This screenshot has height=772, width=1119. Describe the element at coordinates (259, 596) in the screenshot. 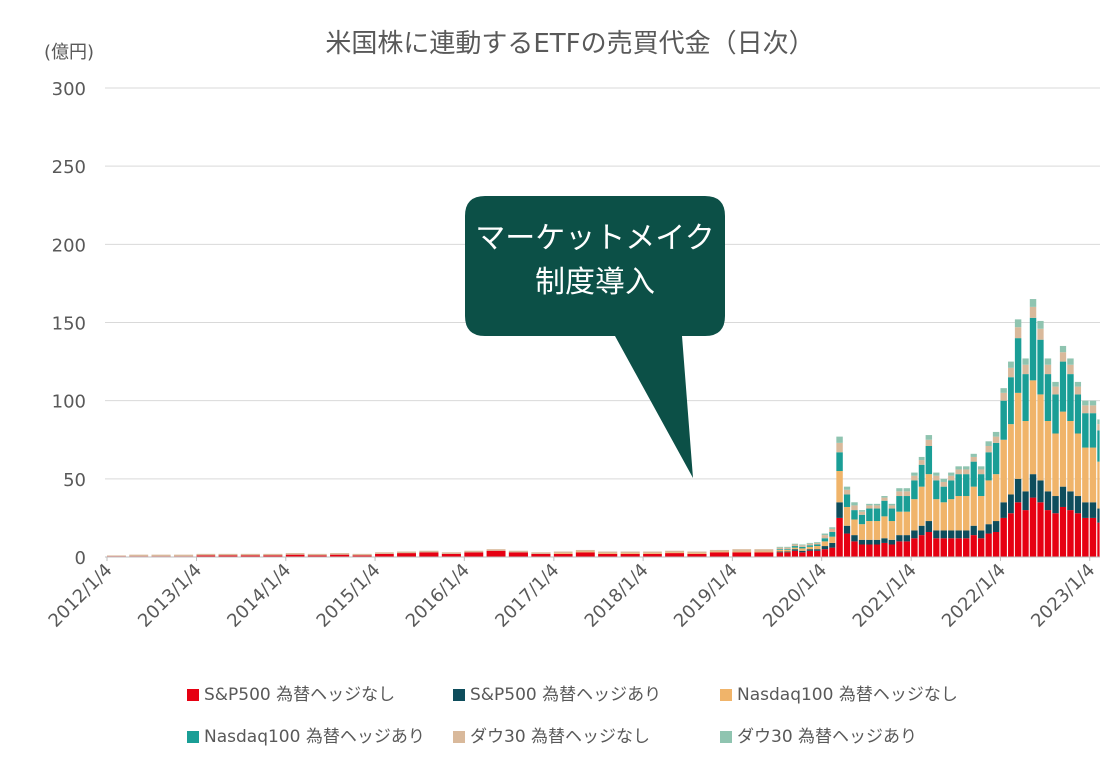

I see `x-tick-label: 2014/1/4` at that location.